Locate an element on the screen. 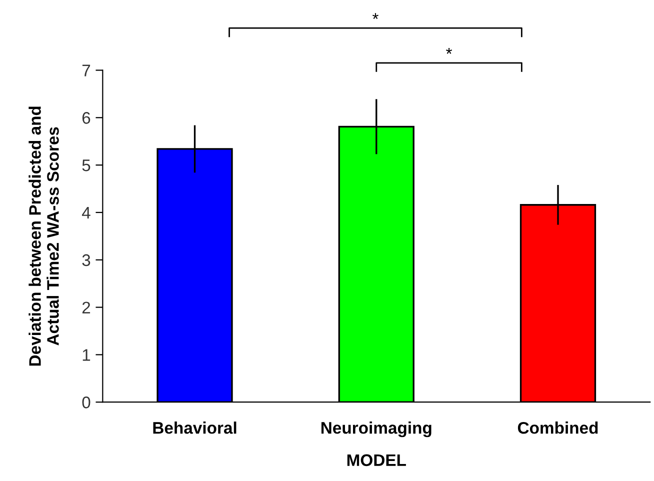  y-tick-label: 5 is located at coordinates (86, 166).